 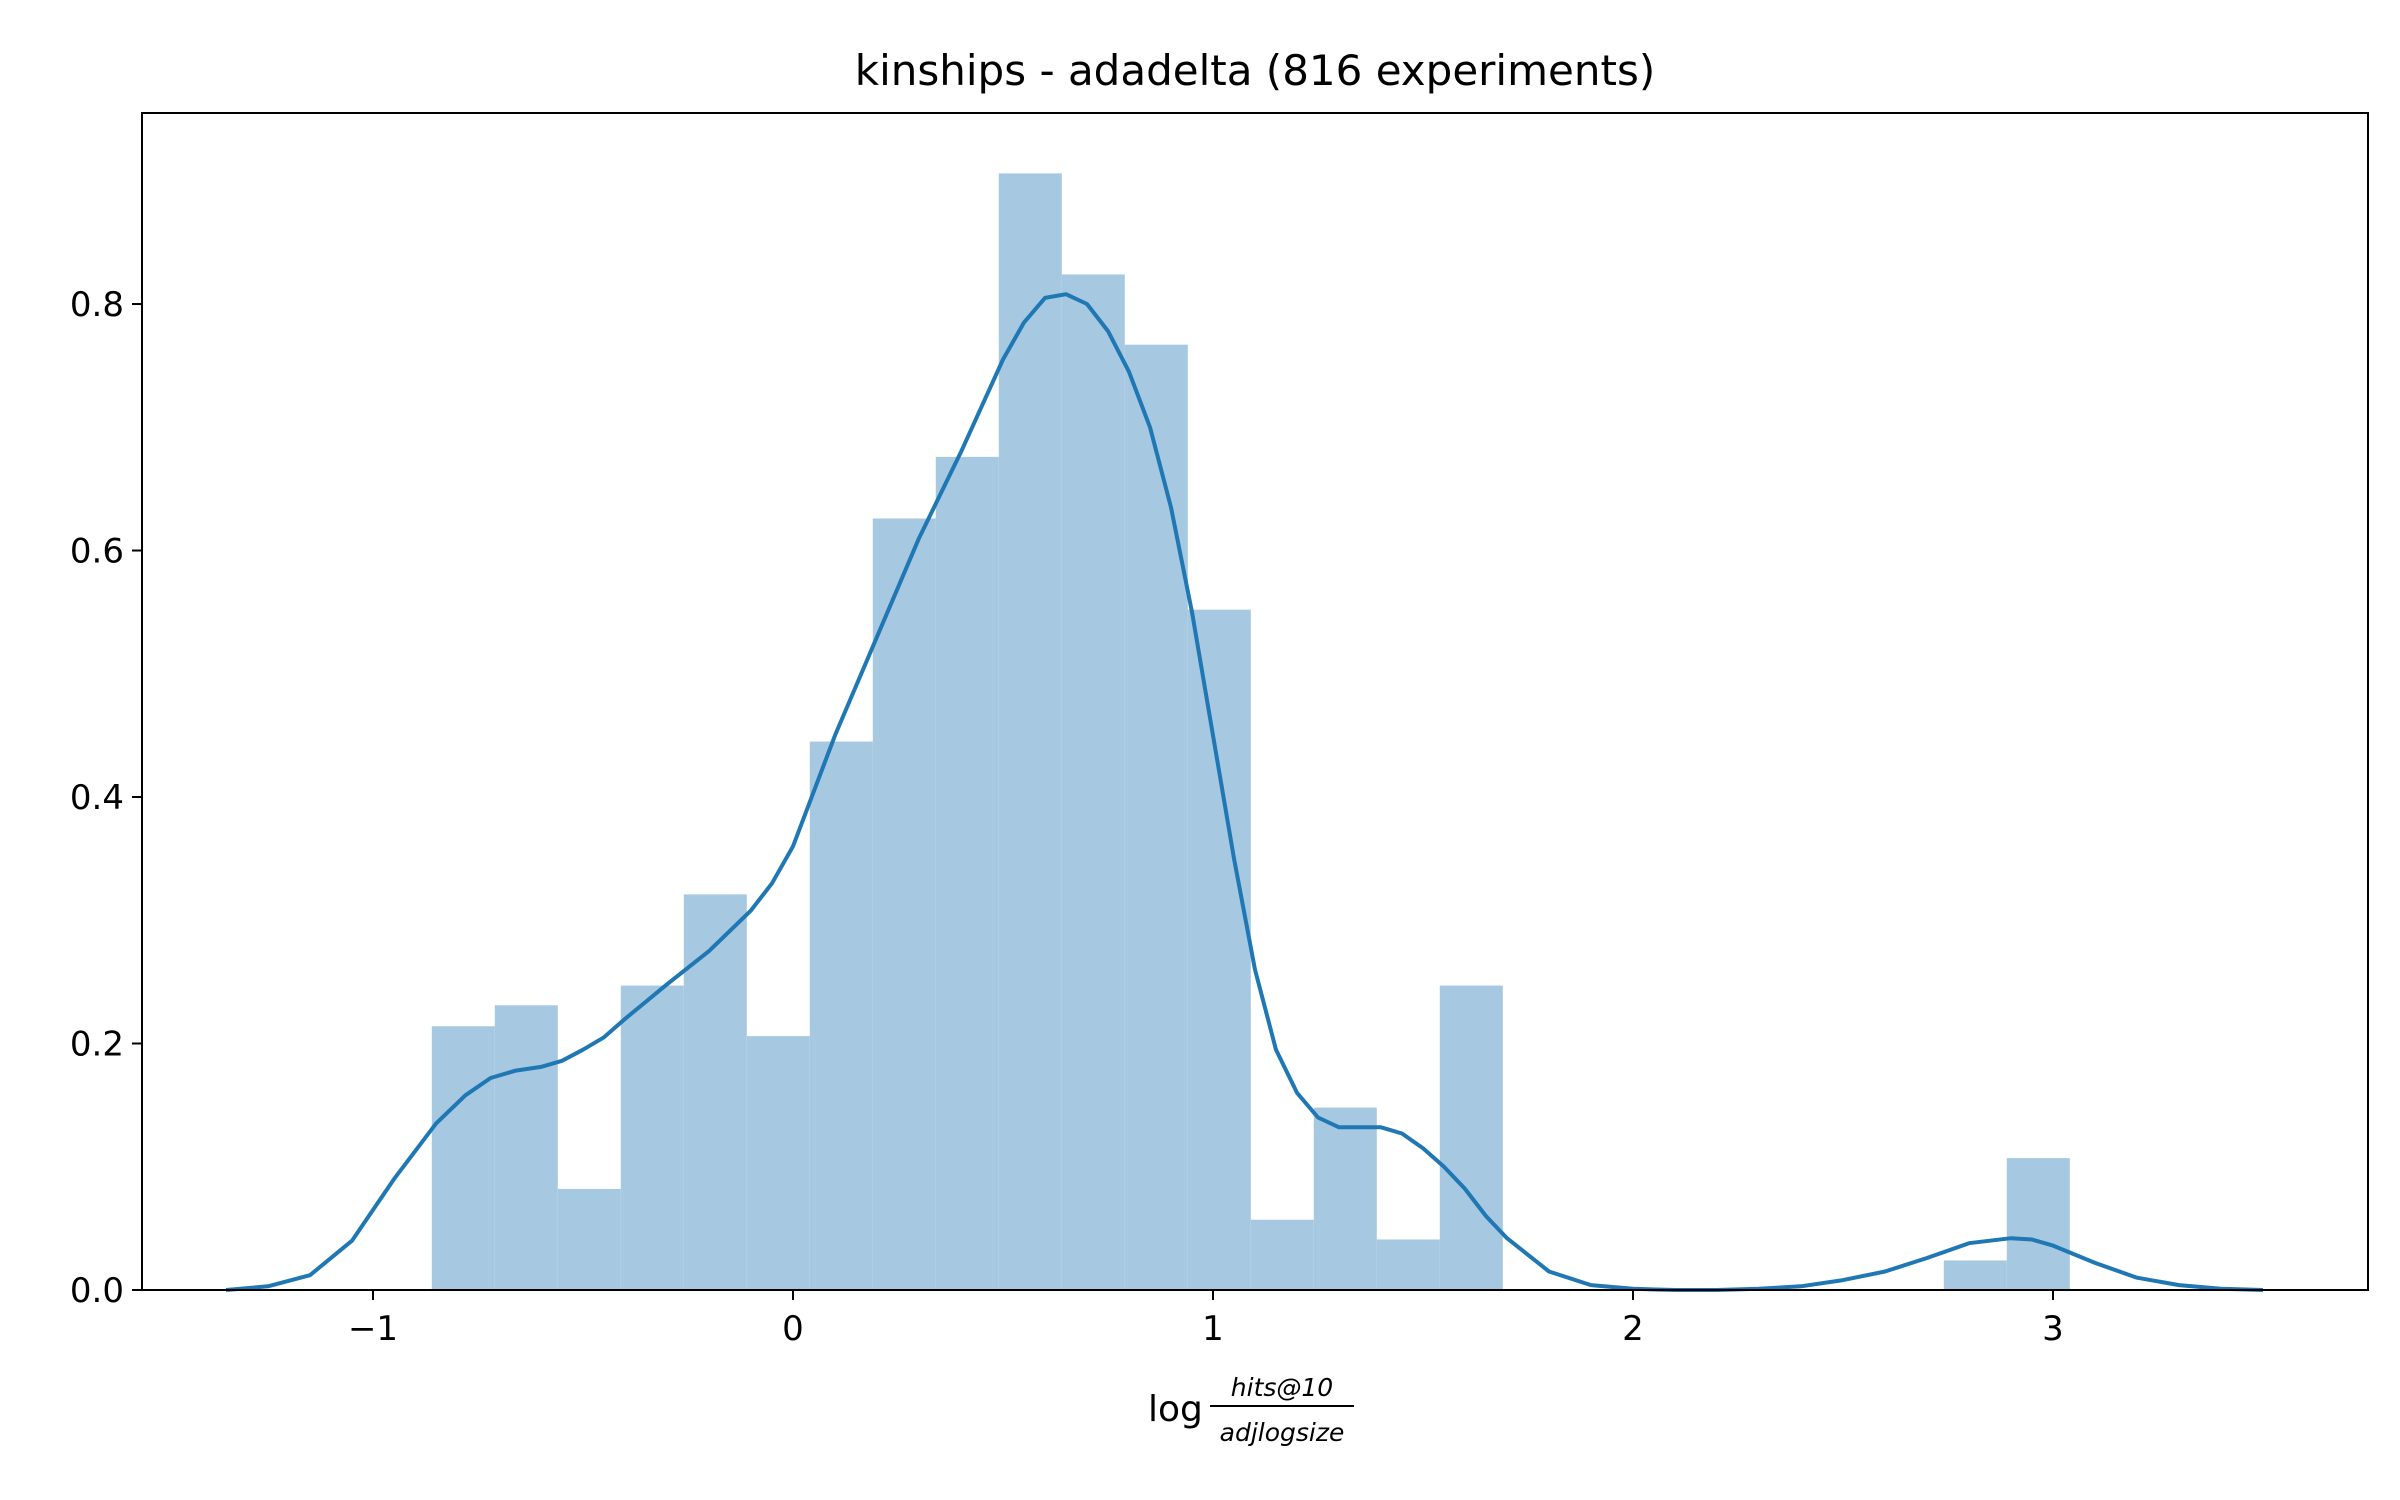 I want to click on y-axis-ticks: 0.0 0.2 0.4 0.6 0.8, so click(x=106, y=798).